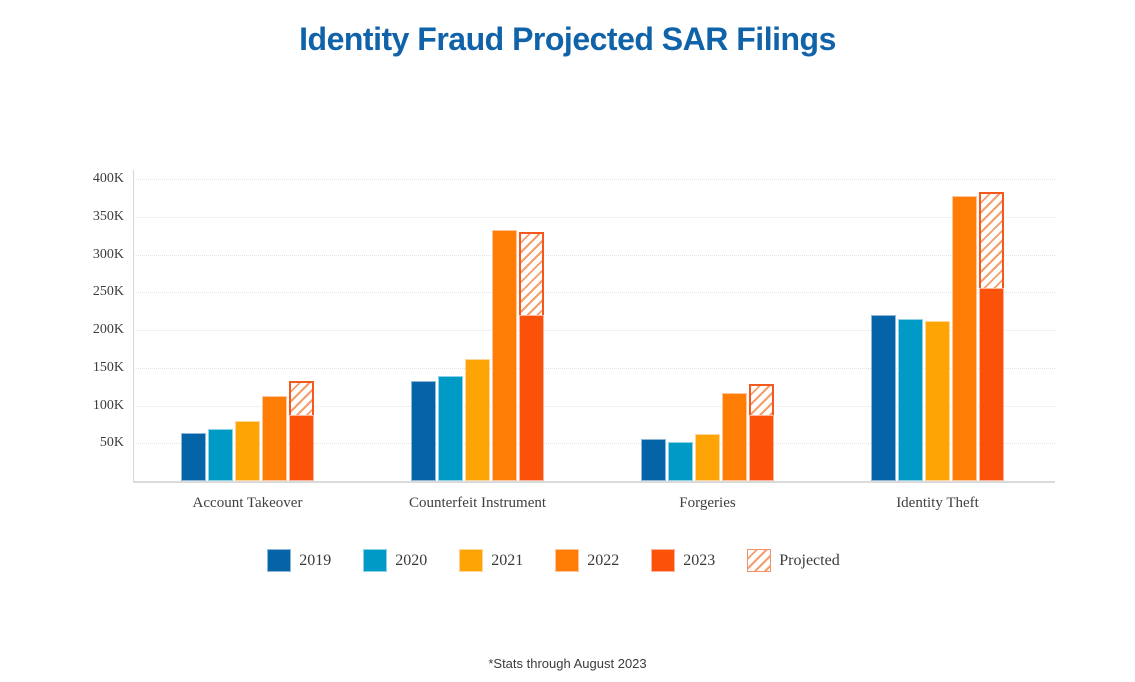  I want to click on legend-label-2019: 2019, so click(315, 560).